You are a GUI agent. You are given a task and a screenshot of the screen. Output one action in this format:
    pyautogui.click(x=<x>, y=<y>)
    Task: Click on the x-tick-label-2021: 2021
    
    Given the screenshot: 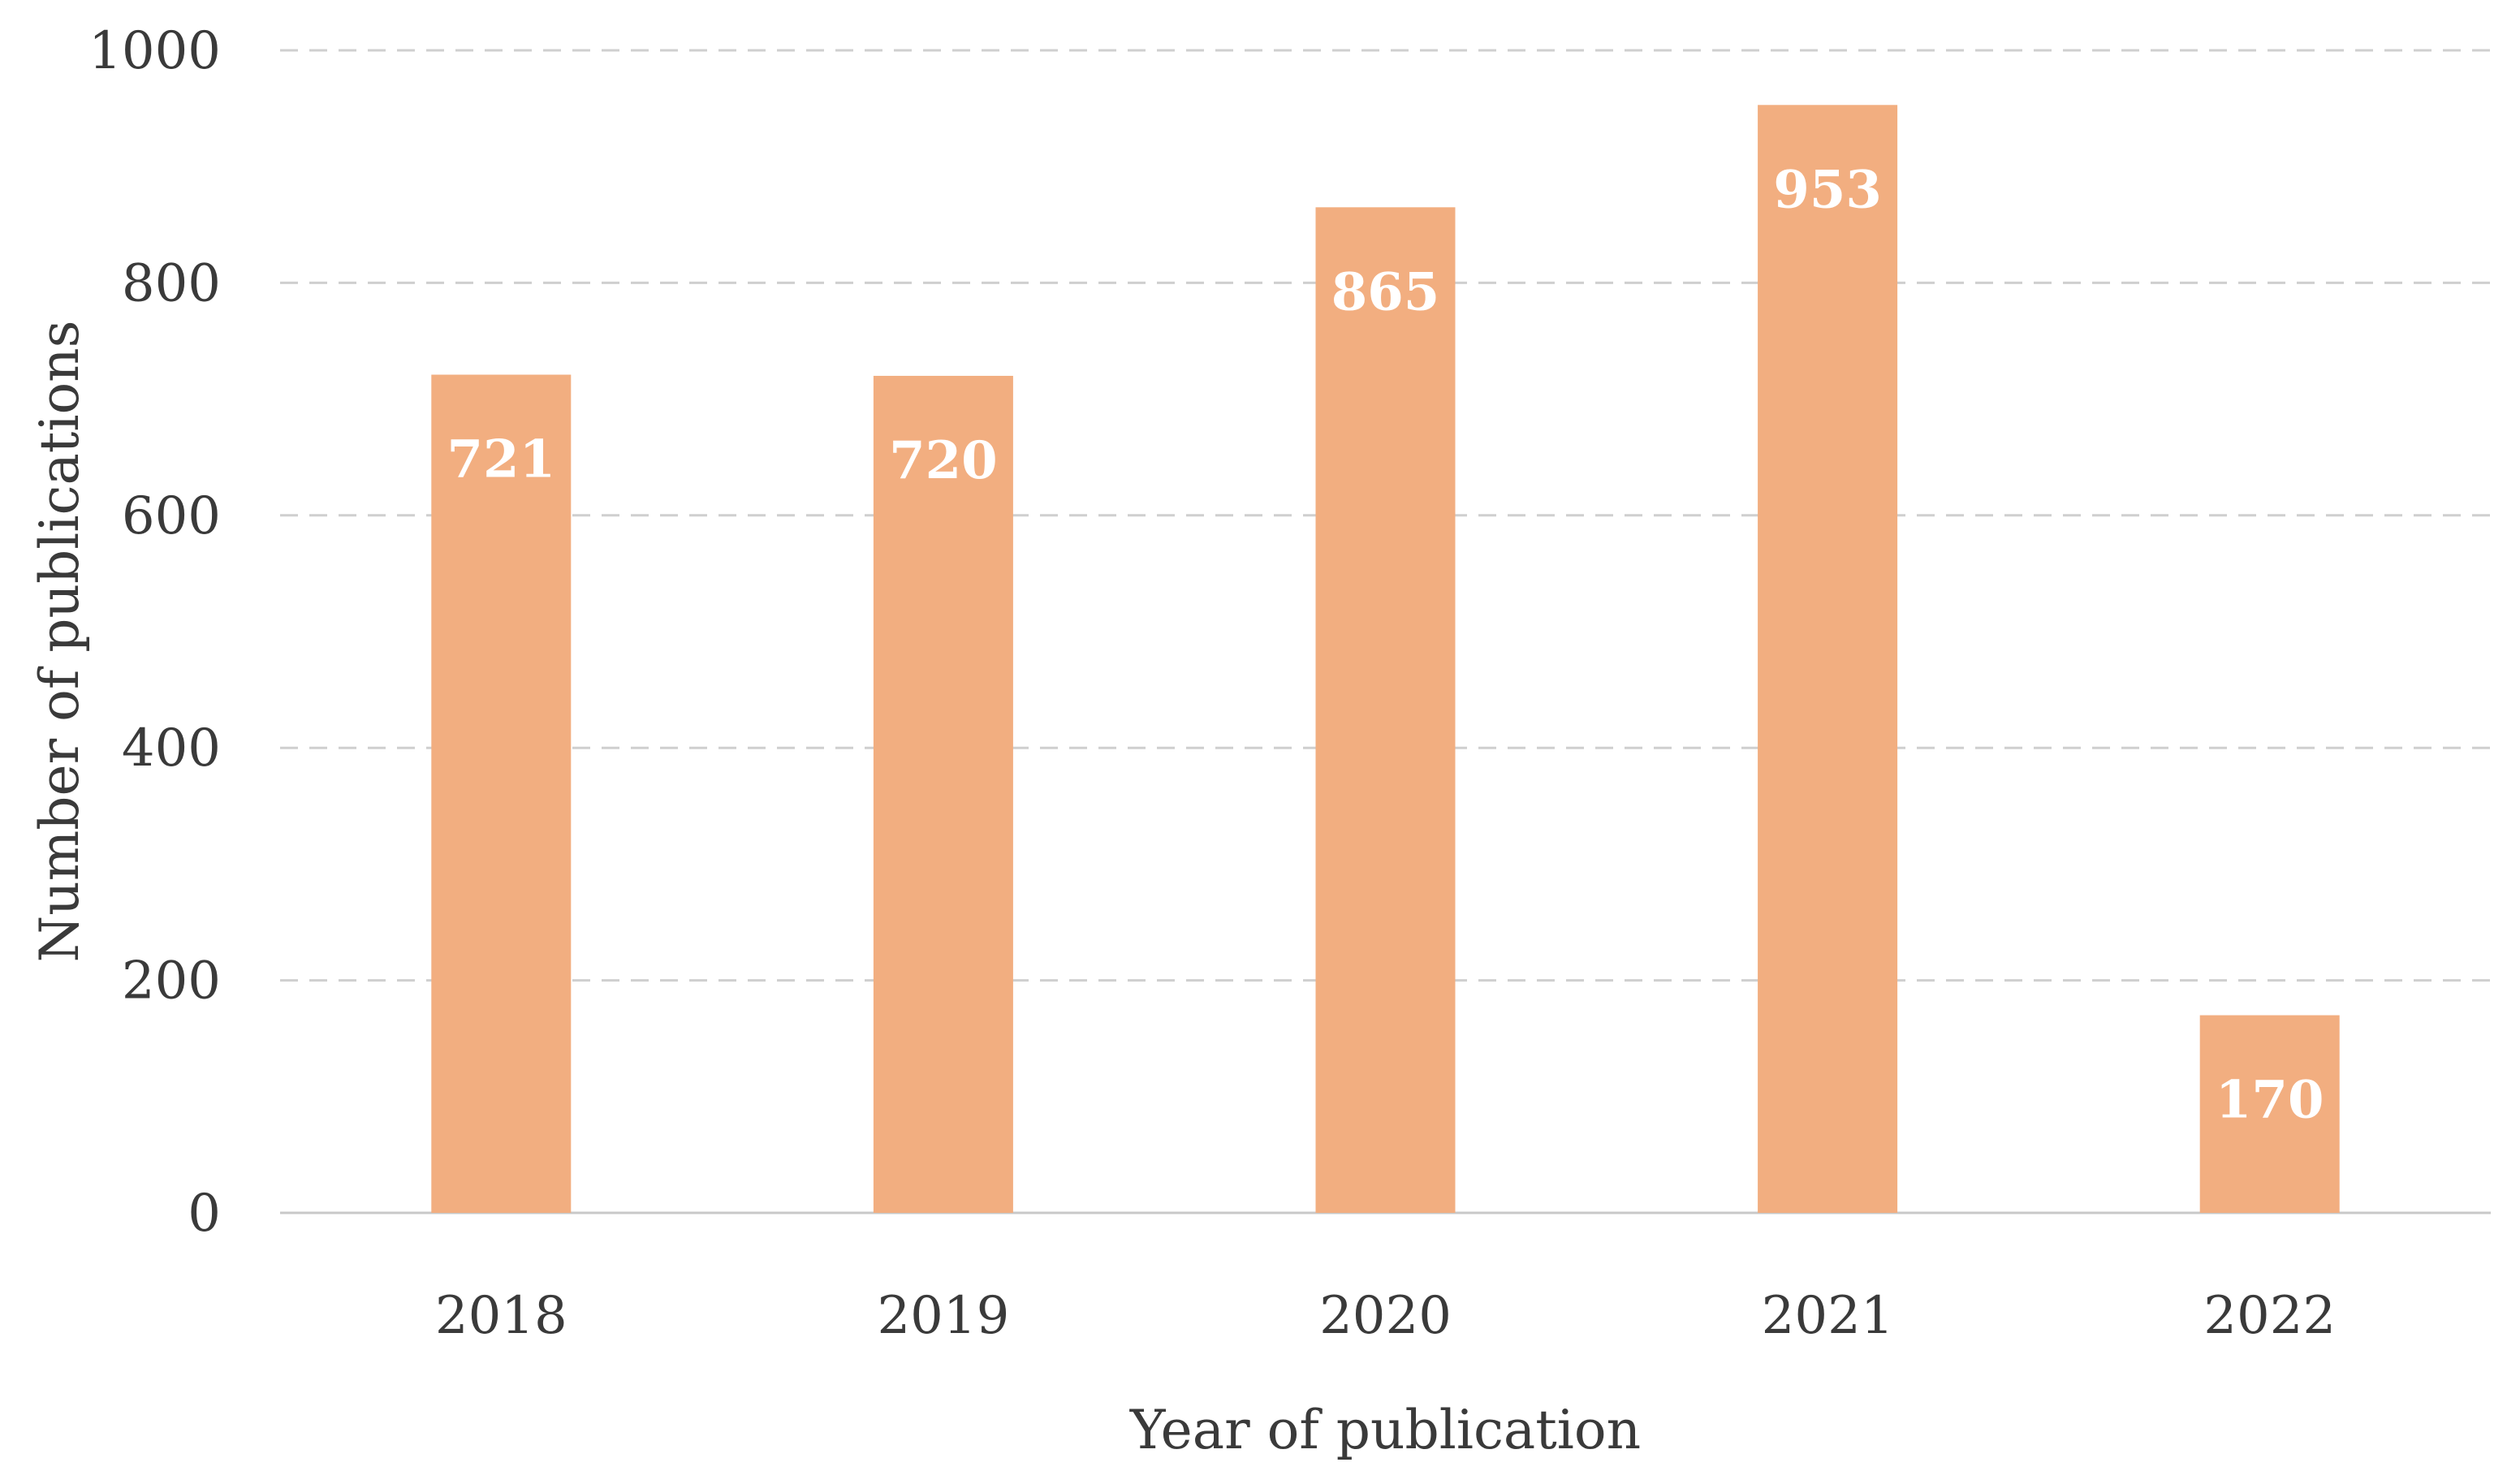 What is the action you would take?
    pyautogui.click(x=1828, y=1316)
    